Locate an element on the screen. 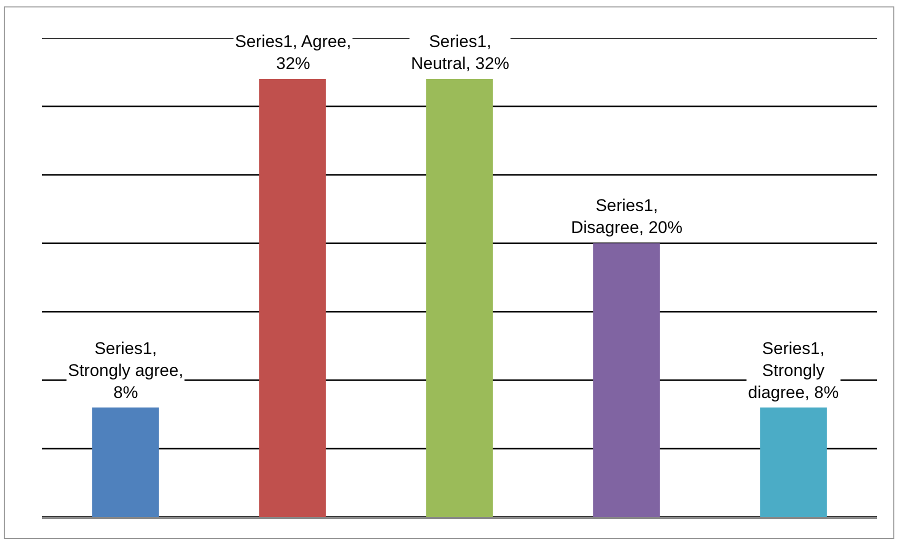 The width and height of the screenshot is (899, 544). data-label: Series1, Strongly agree, 8% is located at coordinates (126, 370).